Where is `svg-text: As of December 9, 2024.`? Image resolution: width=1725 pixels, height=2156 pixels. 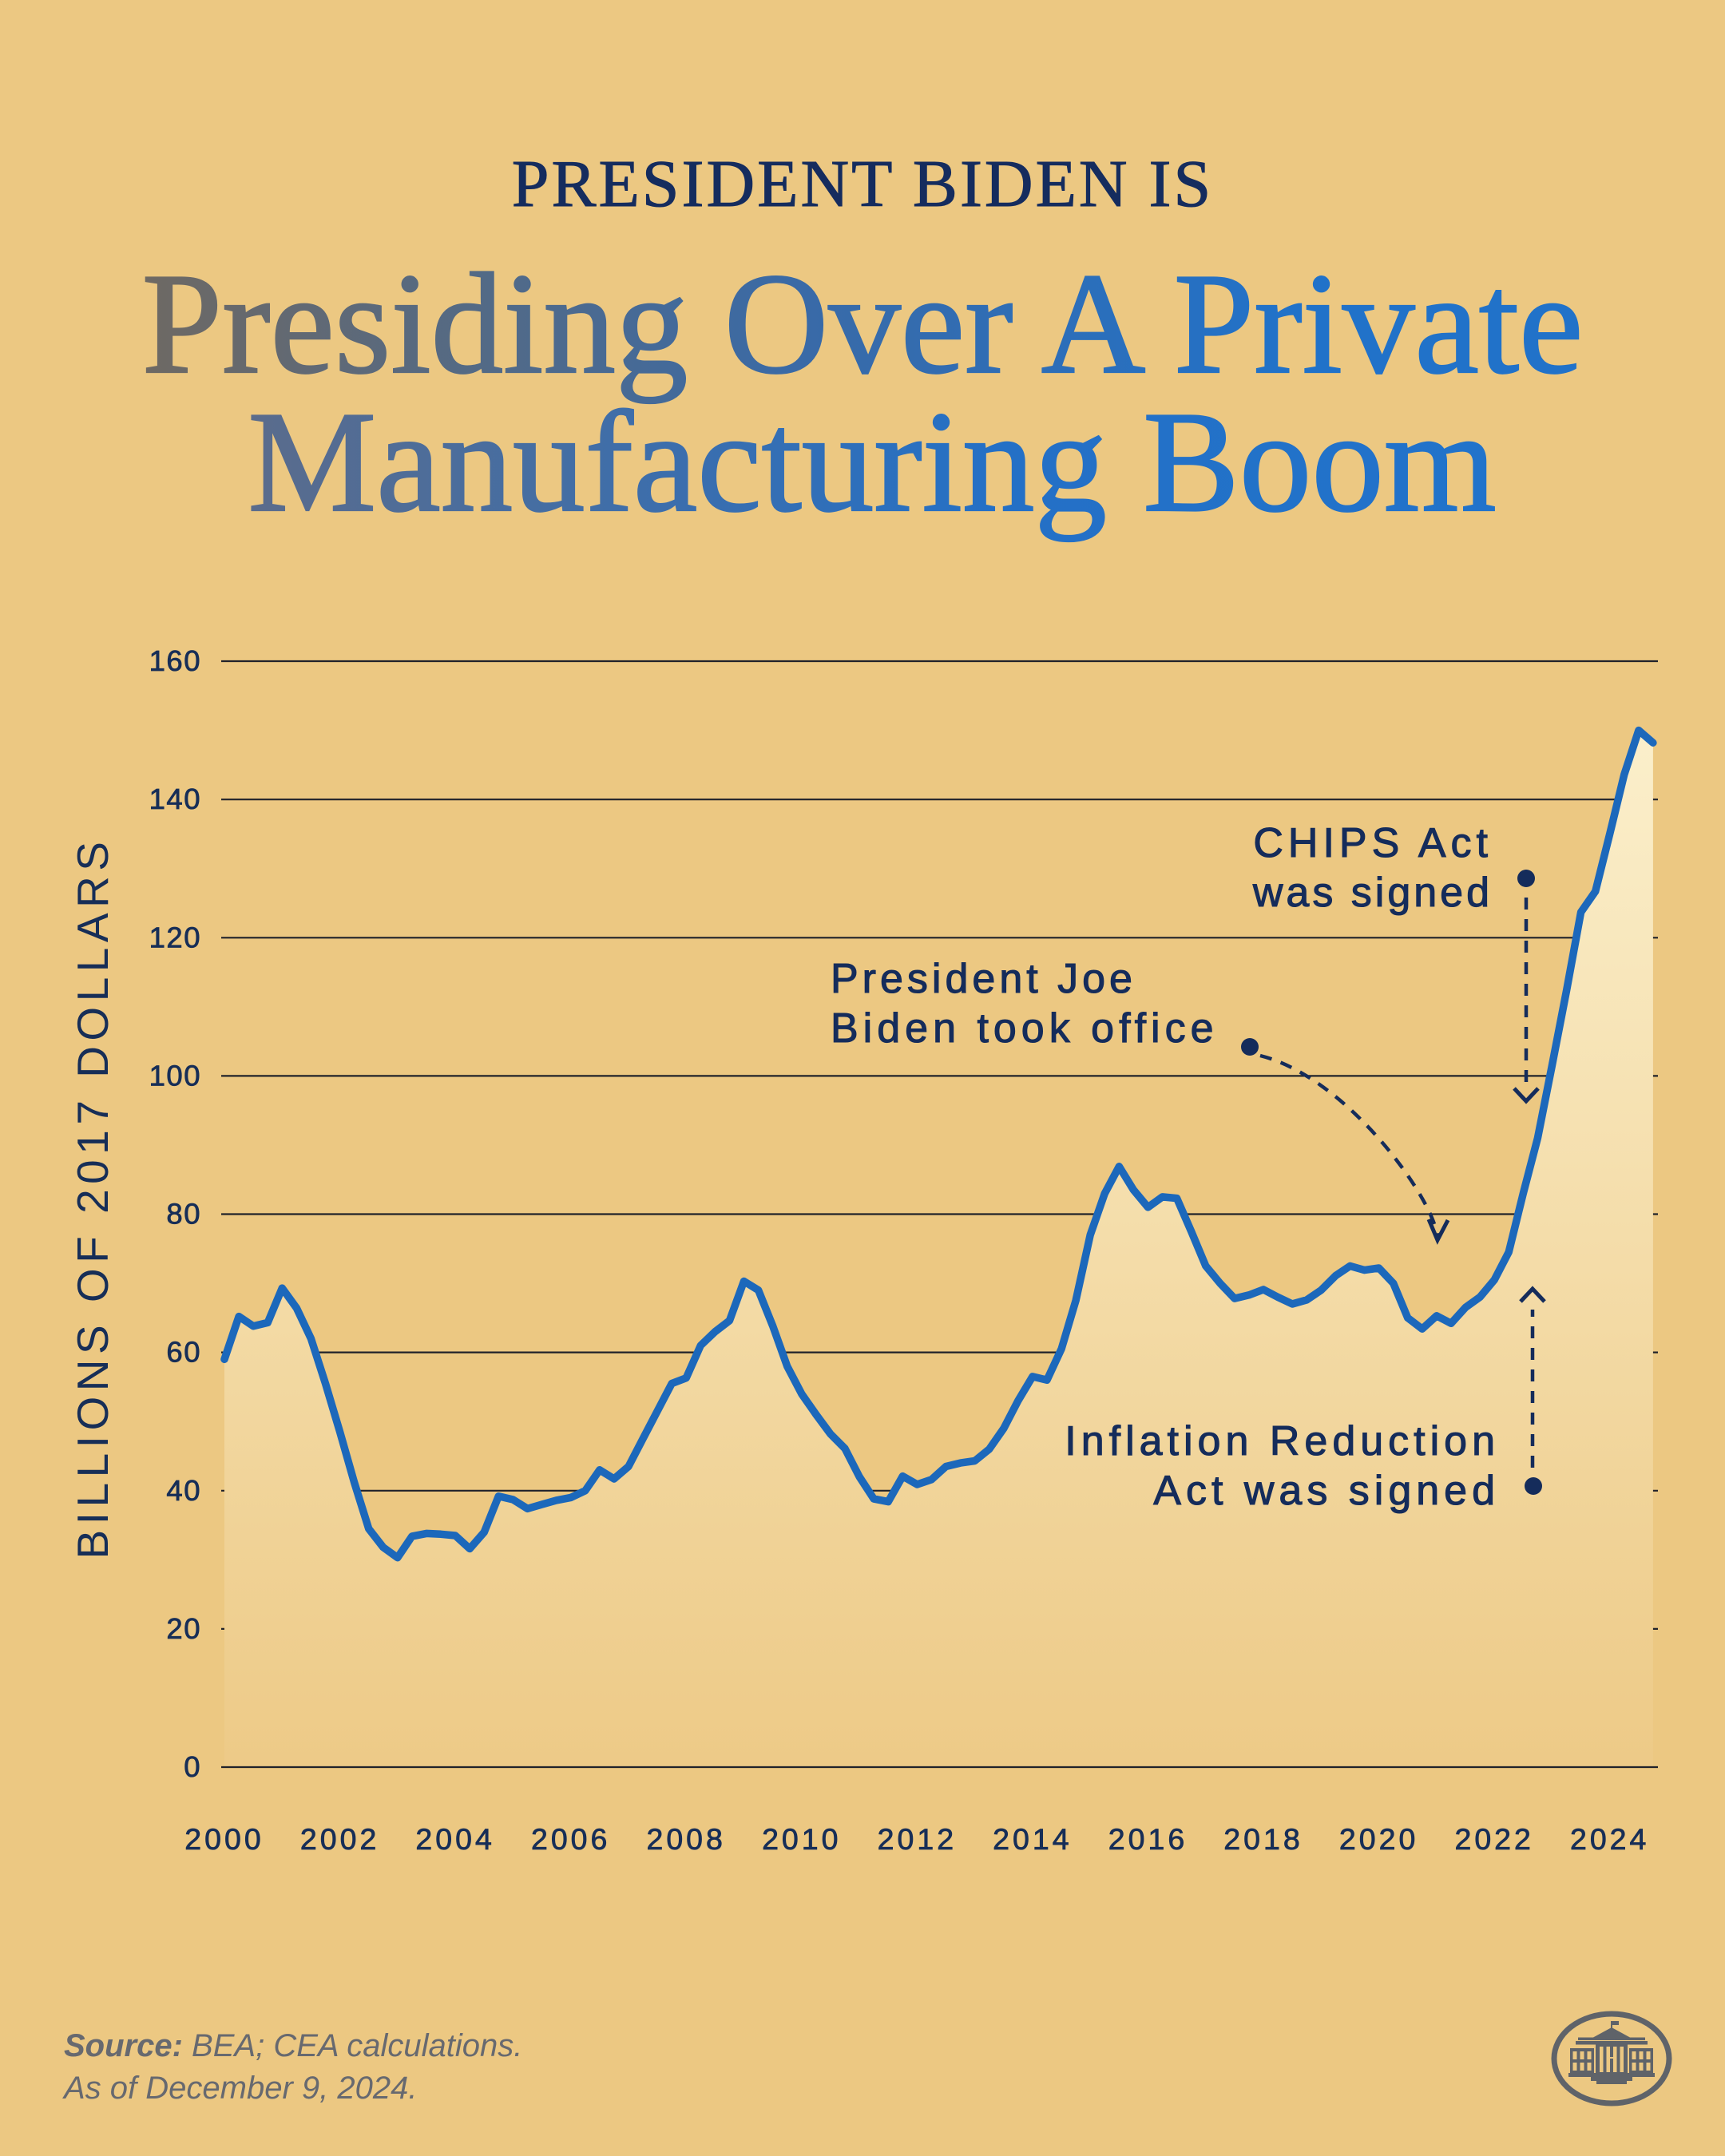 svg-text: As of December 9, 2024. is located at coordinates (240, 2088).